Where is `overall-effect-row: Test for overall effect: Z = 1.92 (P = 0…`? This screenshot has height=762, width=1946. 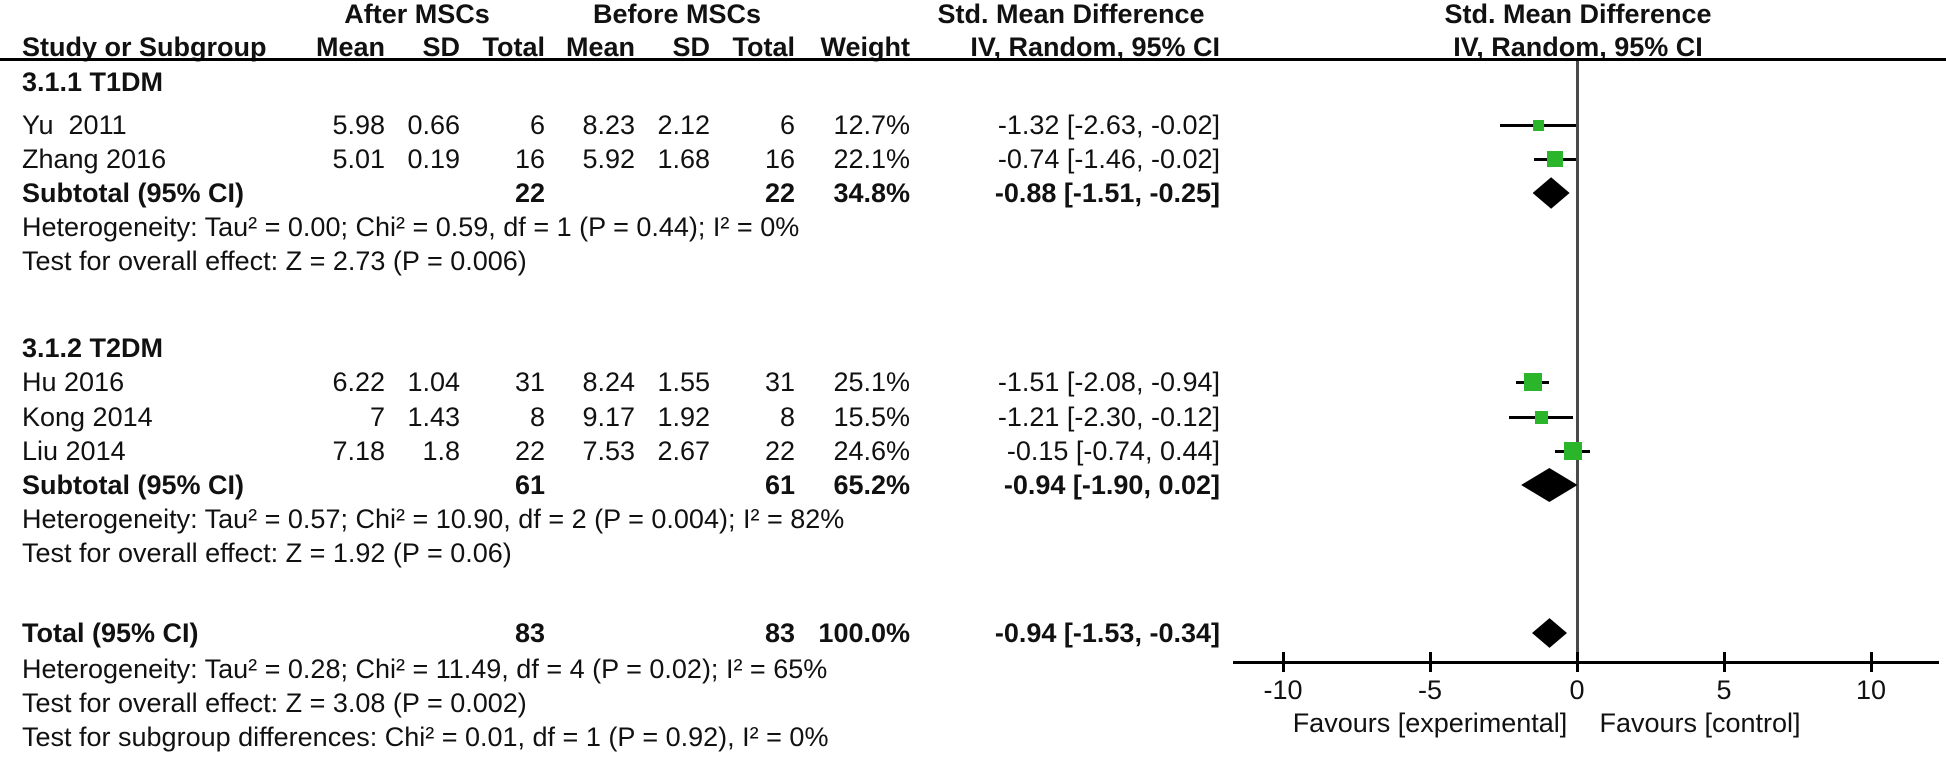
overall-effect-row: Test for overall effect: Z = 1.92 (P = 0… is located at coordinates (973, 553).